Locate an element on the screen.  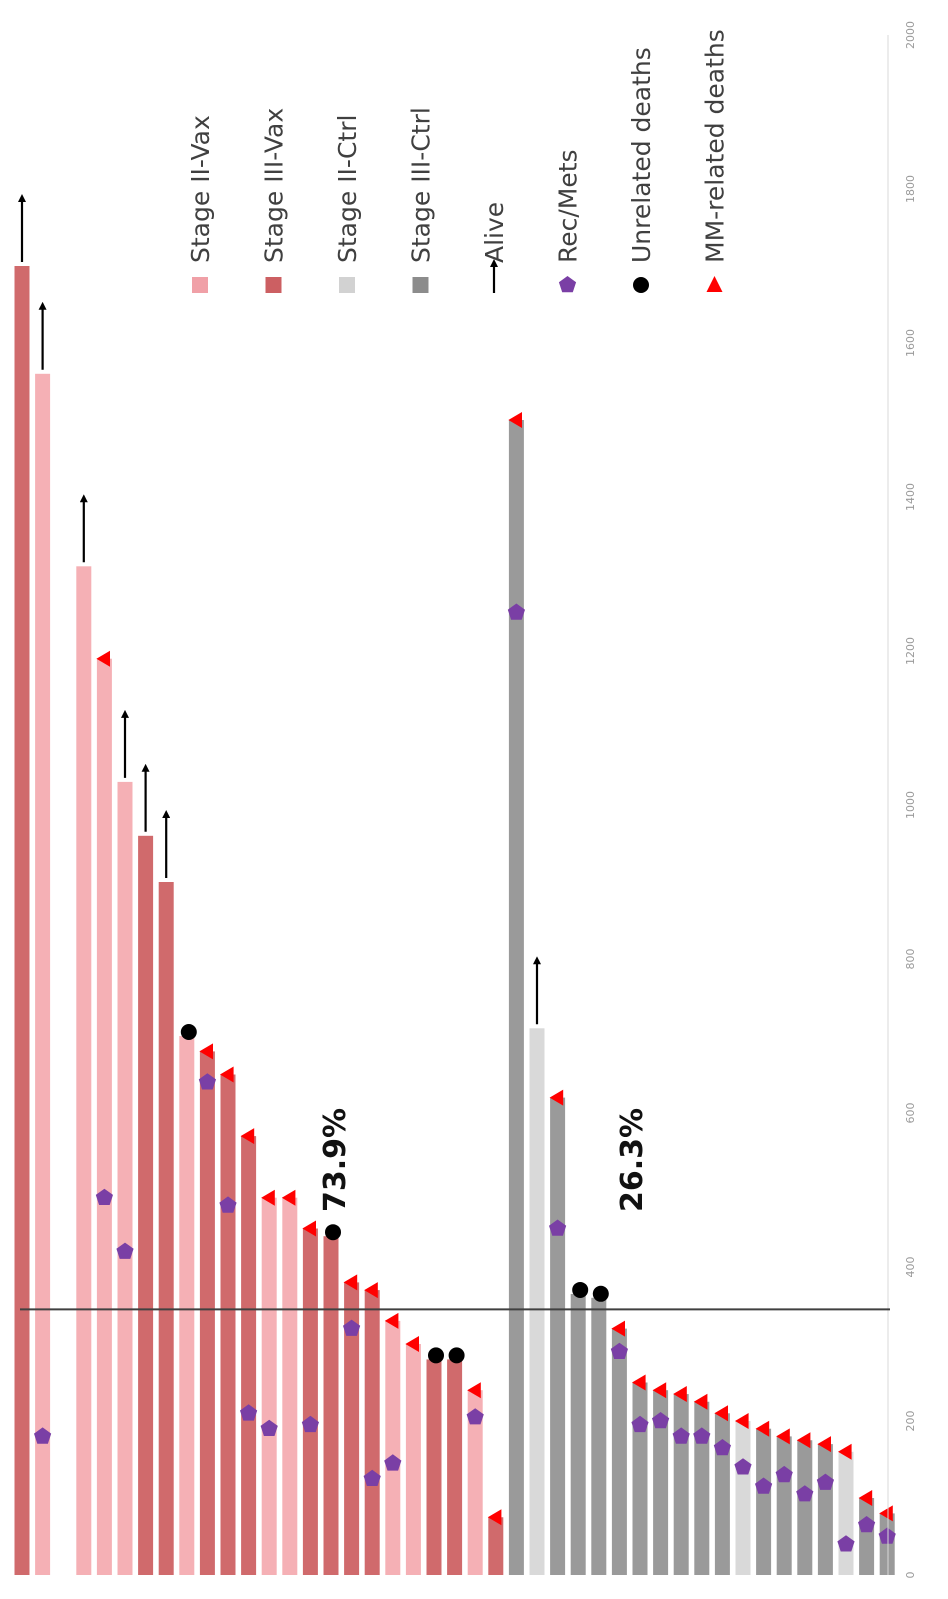
legend-label: Stage III-Vax is located at coordinates (274, 185).